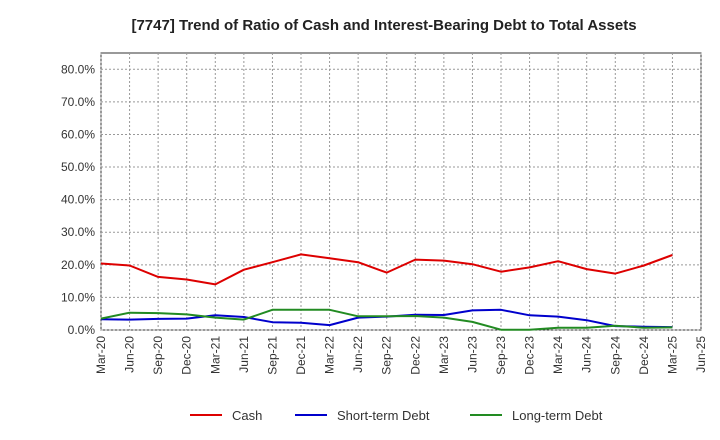 The width and height of the screenshot is (720, 440). Describe the element at coordinates (215, 355) in the screenshot. I see `x-tick-label: Mar-21` at that location.